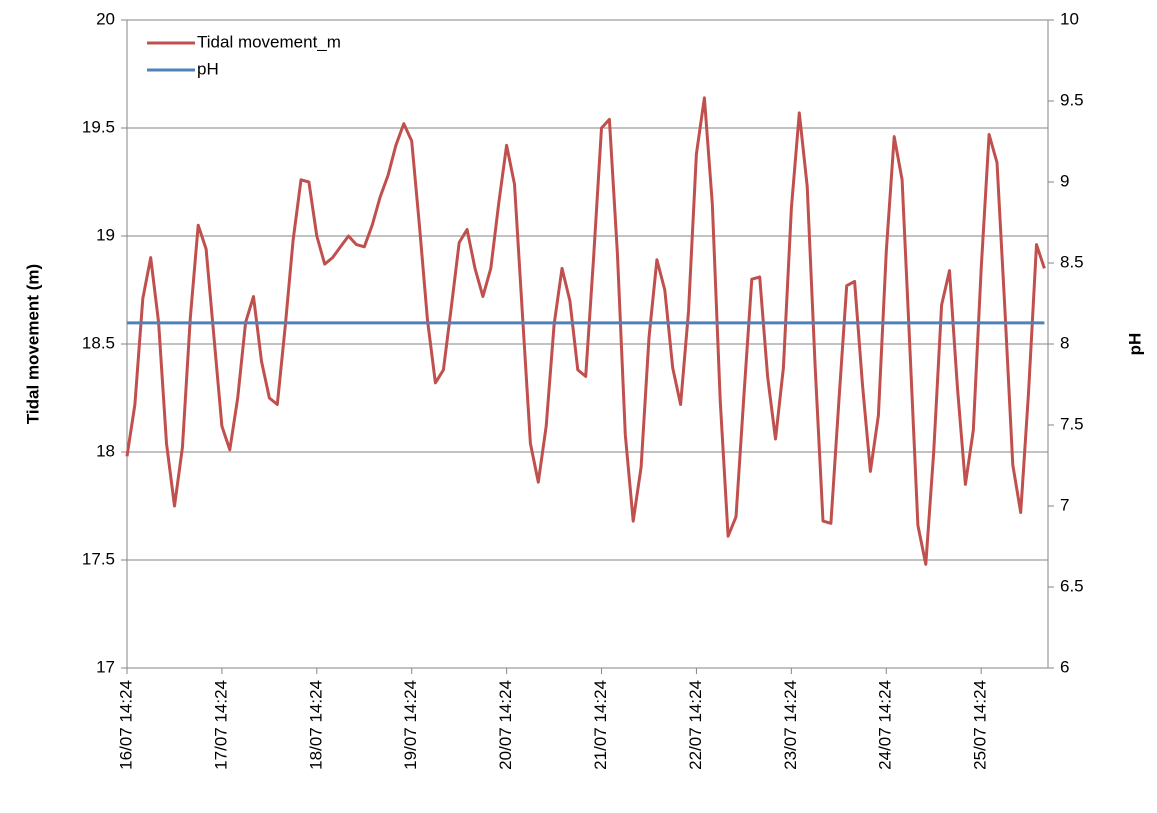 This screenshot has width=1157, height=813. Describe the element at coordinates (315, 725) in the screenshot. I see `x-tick-label: 18/07 14:24` at that location.